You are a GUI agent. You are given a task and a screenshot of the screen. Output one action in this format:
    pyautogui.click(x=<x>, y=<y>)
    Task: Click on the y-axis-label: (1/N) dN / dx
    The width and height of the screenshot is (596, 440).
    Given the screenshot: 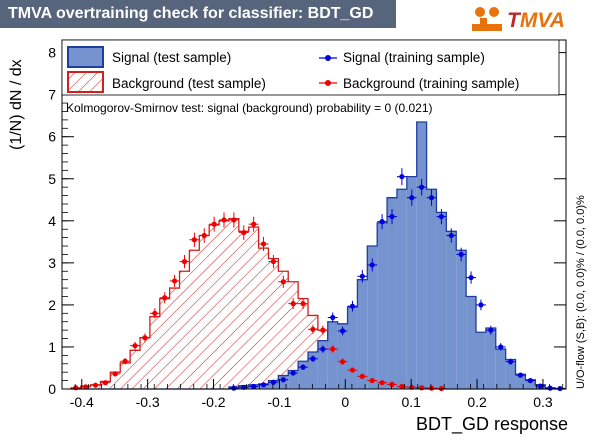 What is the action you would take?
    pyautogui.click(x=16, y=104)
    